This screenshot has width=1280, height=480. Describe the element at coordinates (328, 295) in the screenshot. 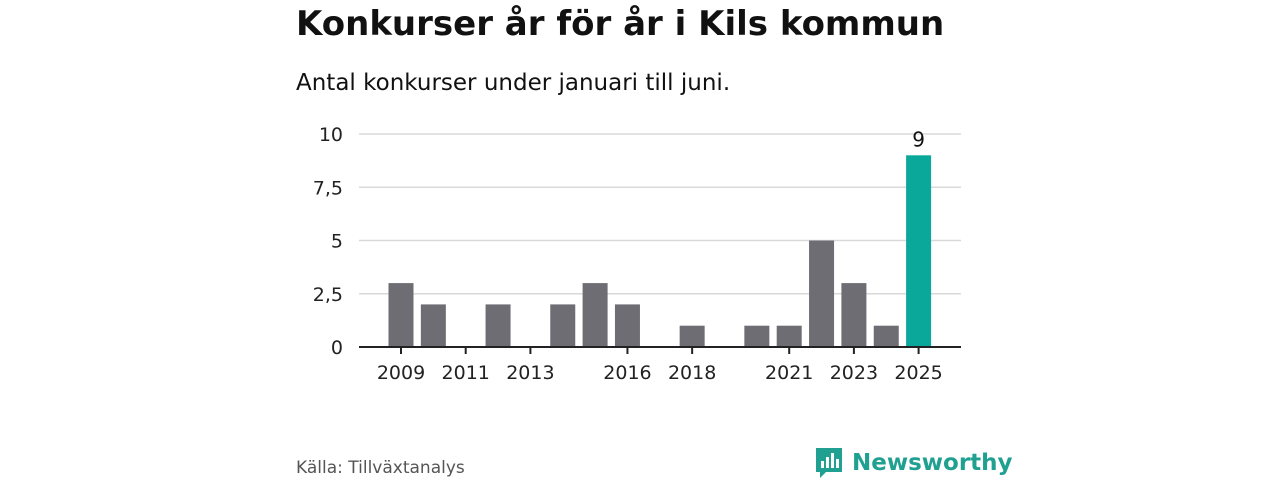

I see `y-tick-label: 2,5` at that location.